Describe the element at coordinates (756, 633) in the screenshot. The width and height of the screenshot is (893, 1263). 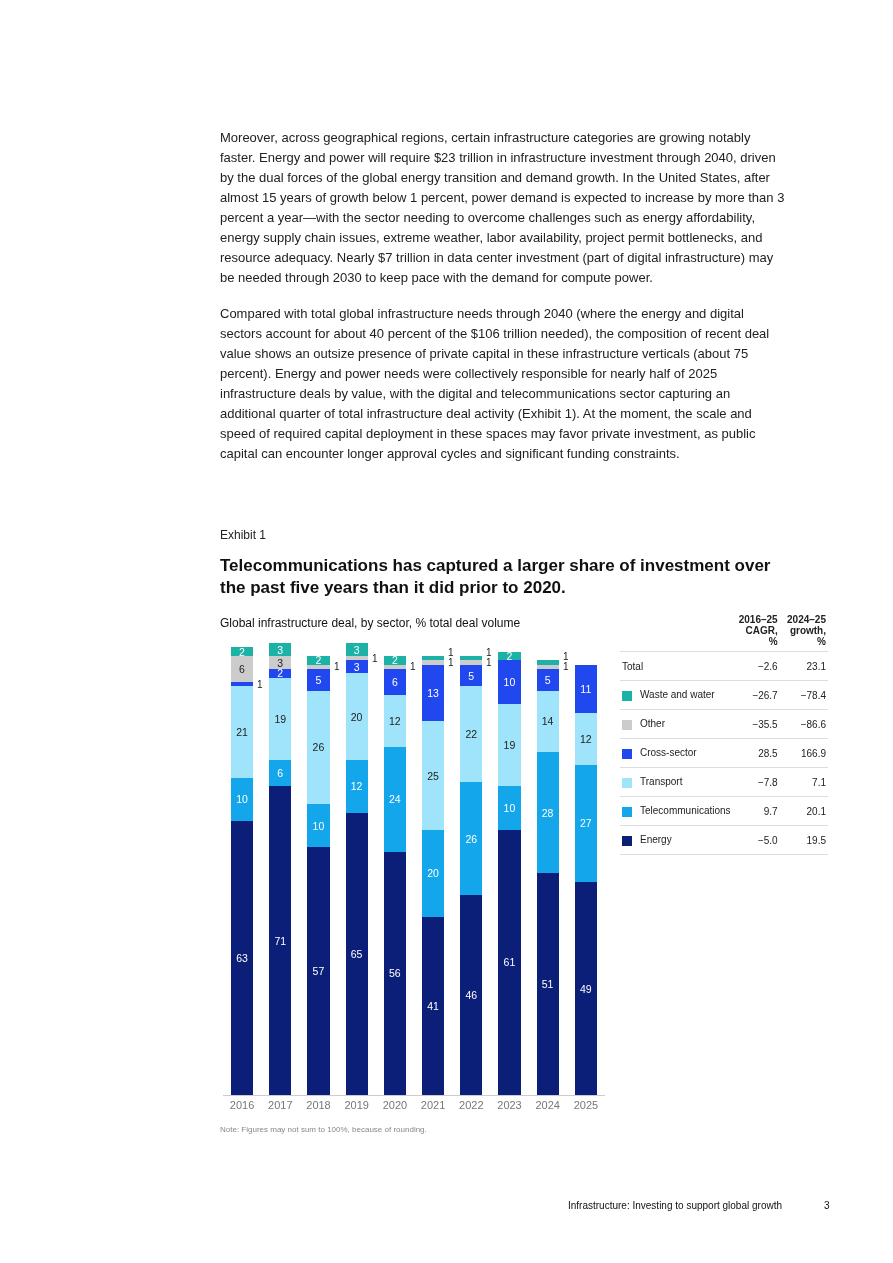
I see `text: 2016–25 CAGR, %` at that location.